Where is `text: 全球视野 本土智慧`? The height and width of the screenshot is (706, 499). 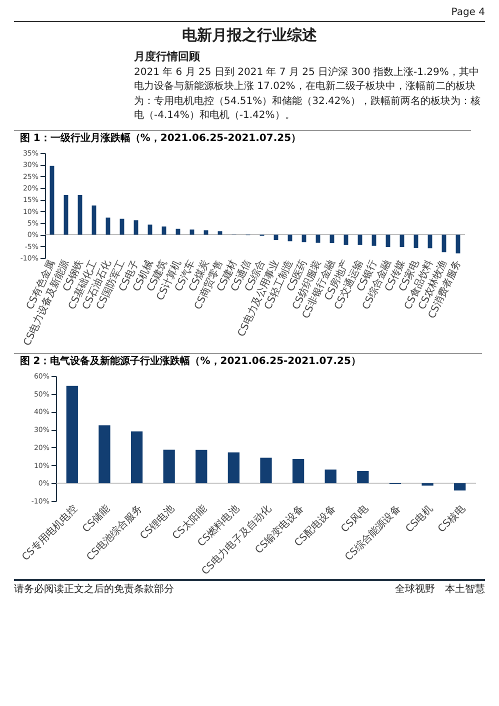 text: 全球视野 本土智慧 is located at coordinates (440, 589).